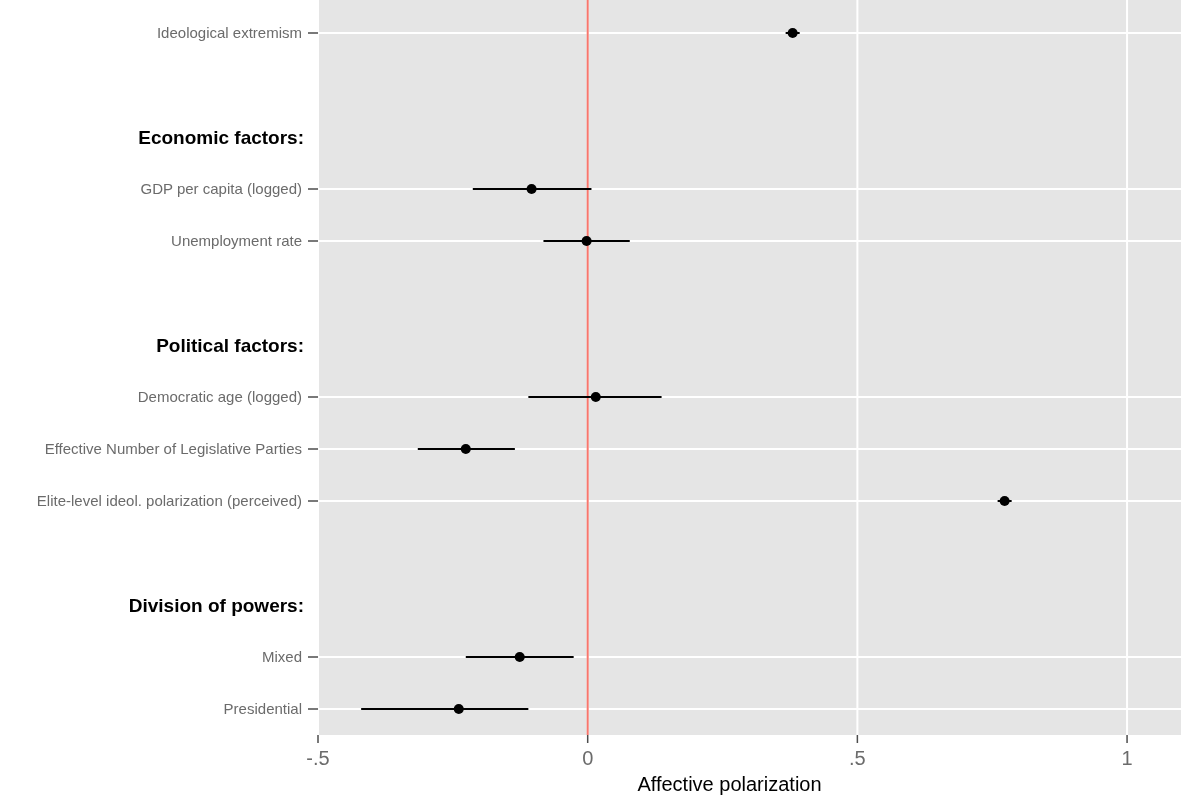  Describe the element at coordinates (169, 501) in the screenshot. I see `y-tick-label: Elite-level ideol. polarization (perceived)` at that location.